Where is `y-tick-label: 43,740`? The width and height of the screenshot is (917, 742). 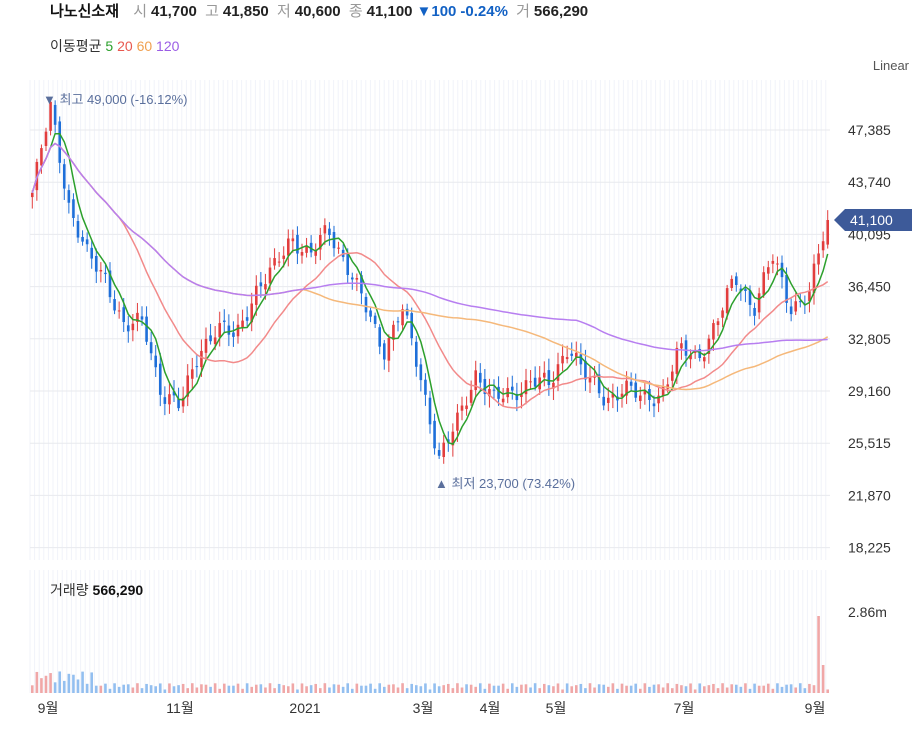
y-tick-label: 43,740 is located at coordinates (869, 182).